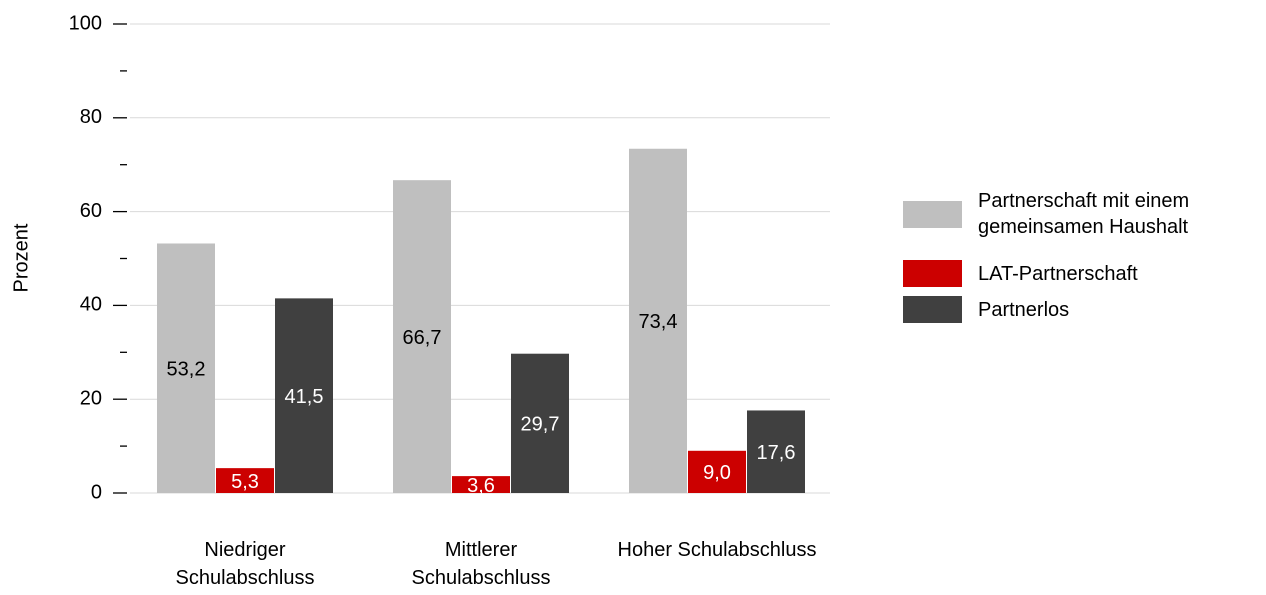 This screenshot has height=595, width=1266. Describe the element at coordinates (21, 257) in the screenshot. I see `y-axis-label: Prozent` at that location.